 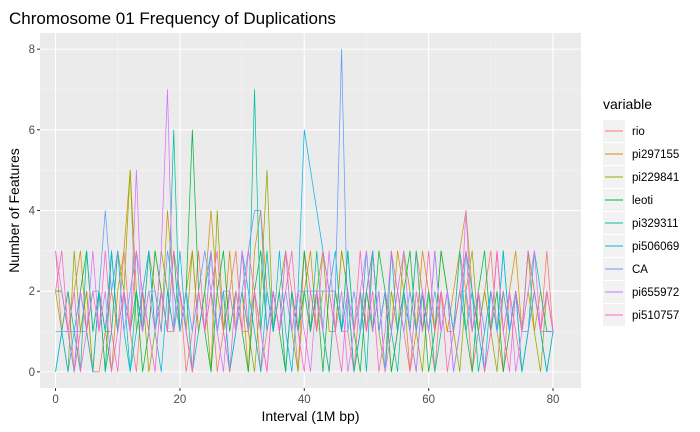 I want to click on legend-item-pi297155: pi297155, so click(x=641, y=154).